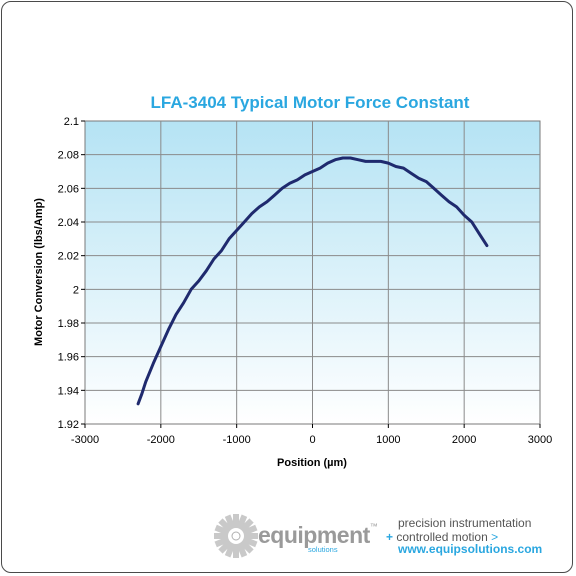  Describe the element at coordinates (68, 324) in the screenshot. I see `y-tick-label: 1.98` at that location.